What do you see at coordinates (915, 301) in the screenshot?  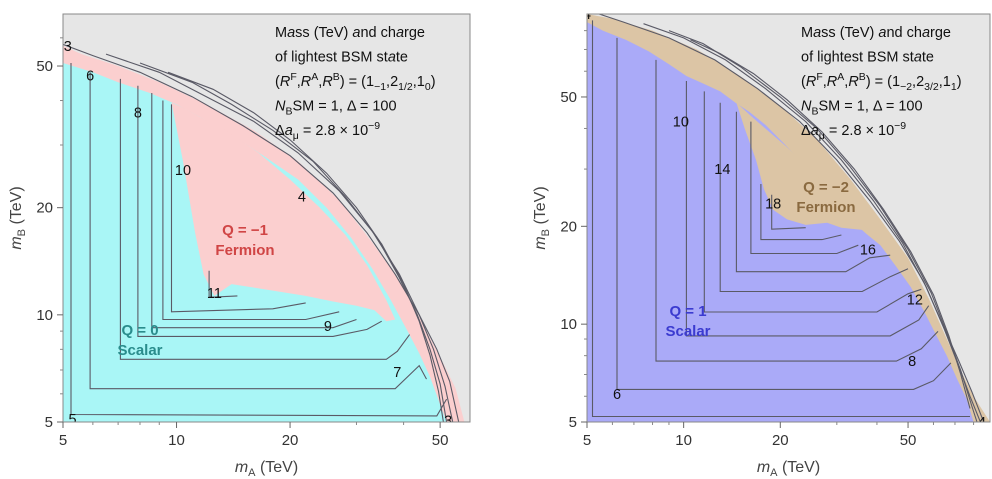 I see `contour-label: 12` at bounding box center [915, 301].